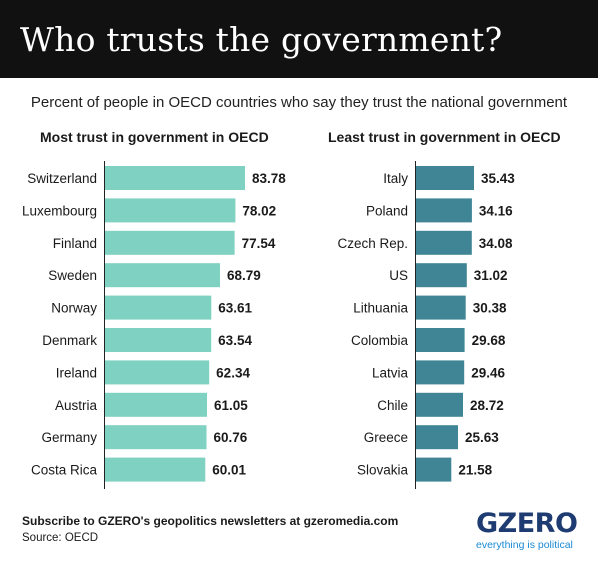 The height and width of the screenshot is (564, 598). I want to click on most-value-label-9: 60.01, so click(229, 470).